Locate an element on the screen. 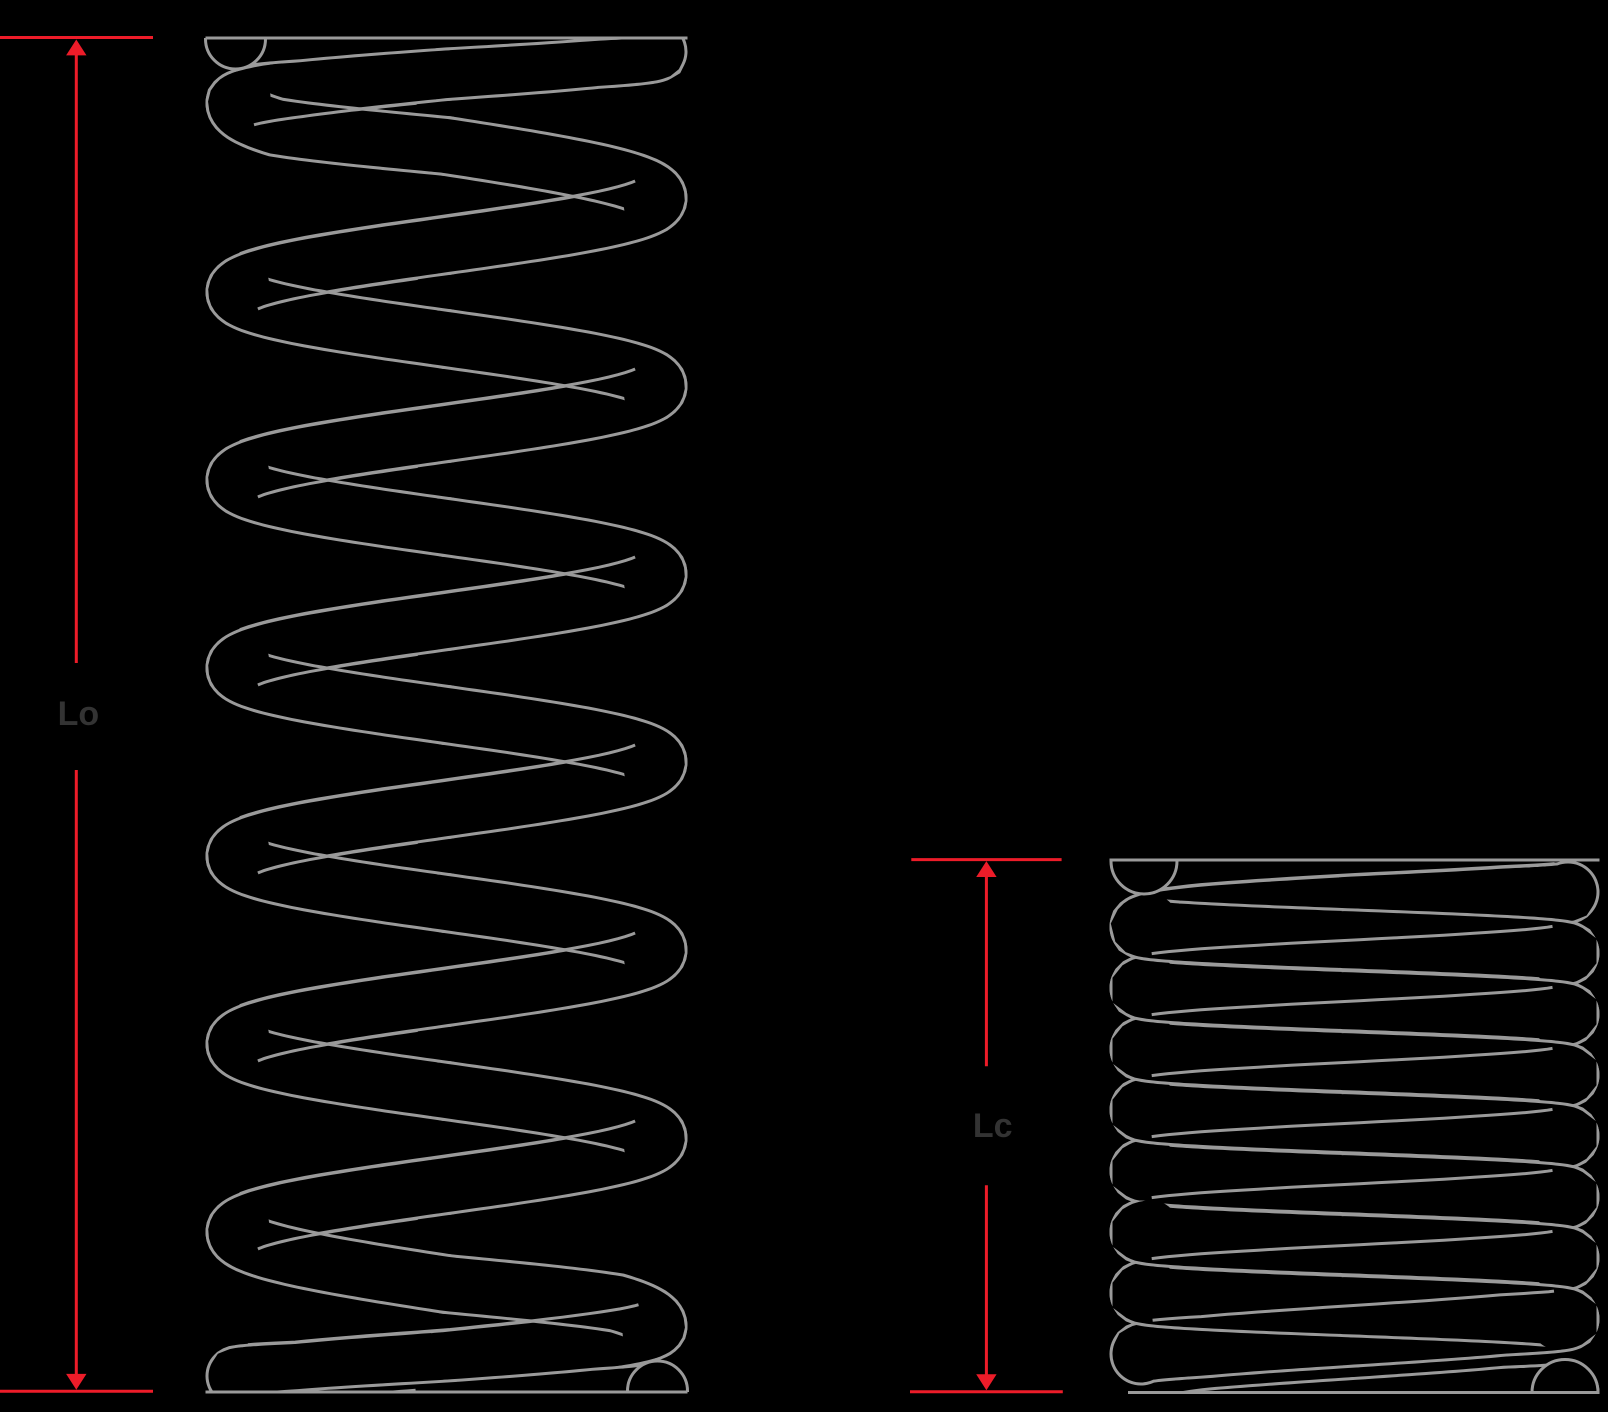  svg-text: Lo is located at coordinates (79, 714).